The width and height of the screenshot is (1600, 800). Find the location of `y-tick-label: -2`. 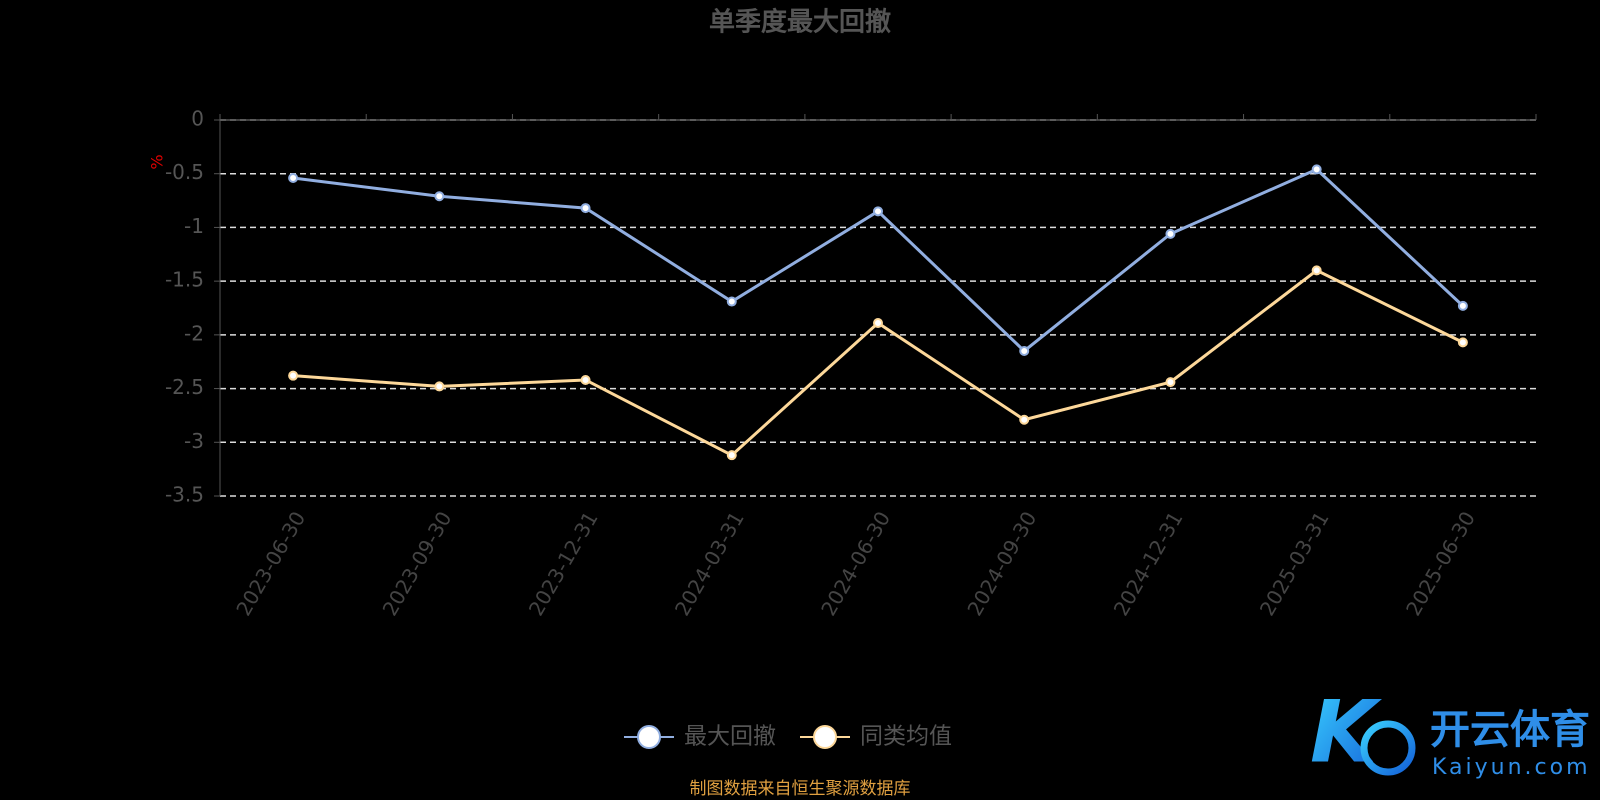

y-tick-label: -2 is located at coordinates (194, 333).